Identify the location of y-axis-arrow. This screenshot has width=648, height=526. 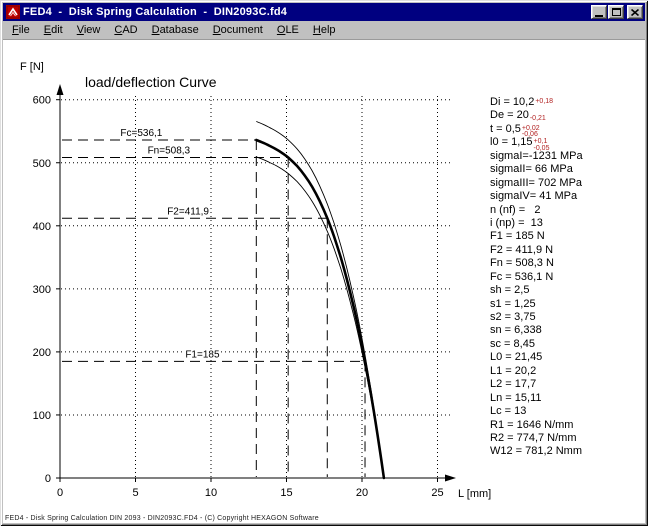
(60, 89).